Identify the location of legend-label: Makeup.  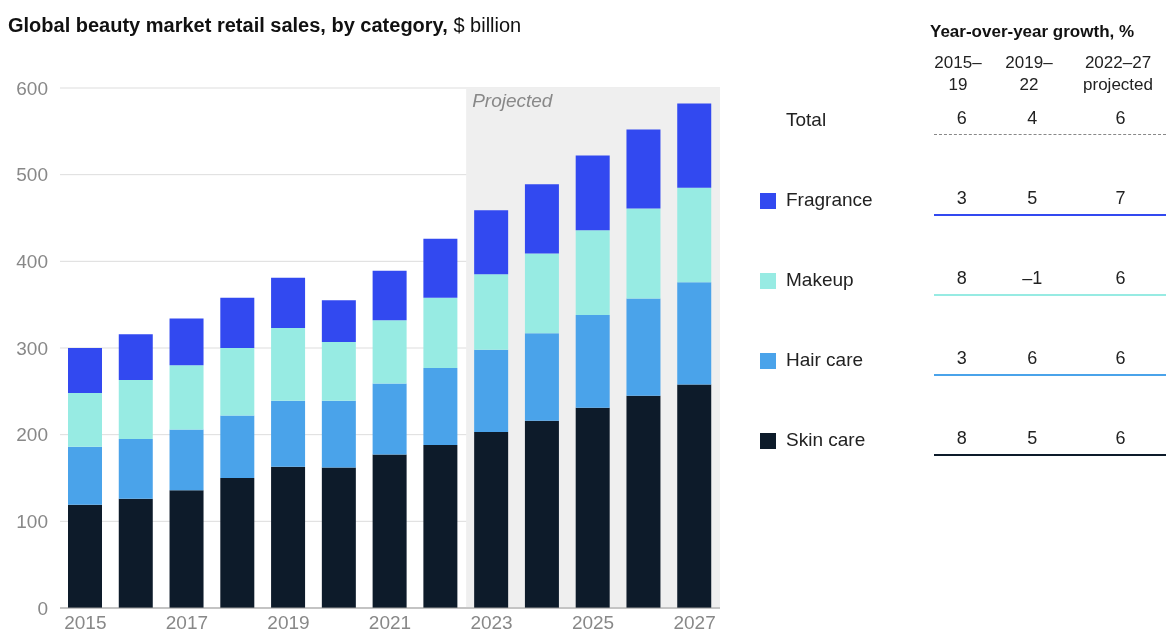
(820, 280).